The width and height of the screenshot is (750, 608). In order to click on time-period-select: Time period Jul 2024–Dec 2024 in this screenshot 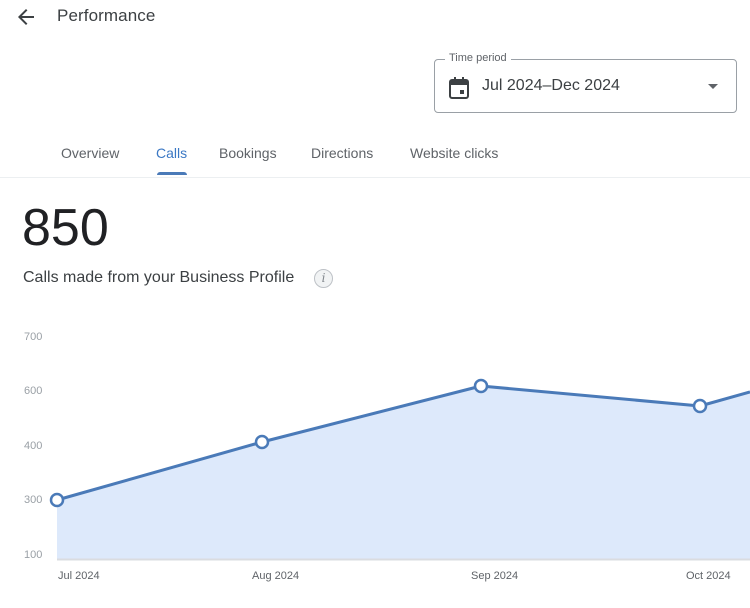, I will do `click(585, 82)`.